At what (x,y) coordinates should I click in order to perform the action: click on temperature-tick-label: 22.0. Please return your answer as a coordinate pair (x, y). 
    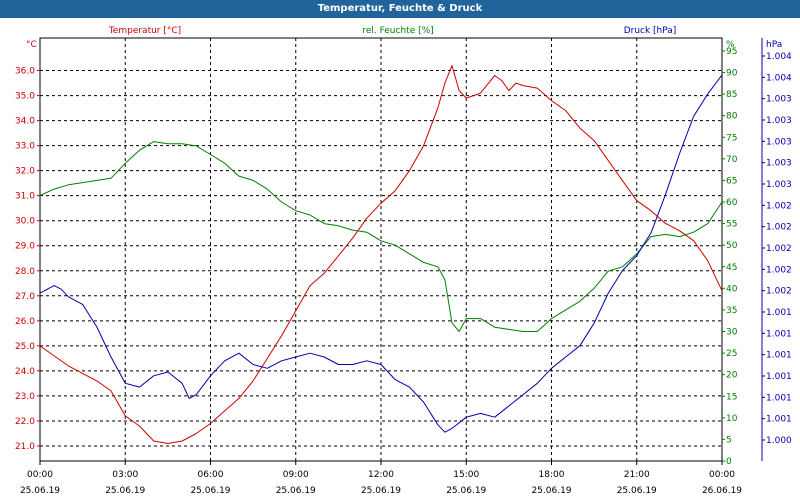
    Looking at the image, I should click on (25, 422).